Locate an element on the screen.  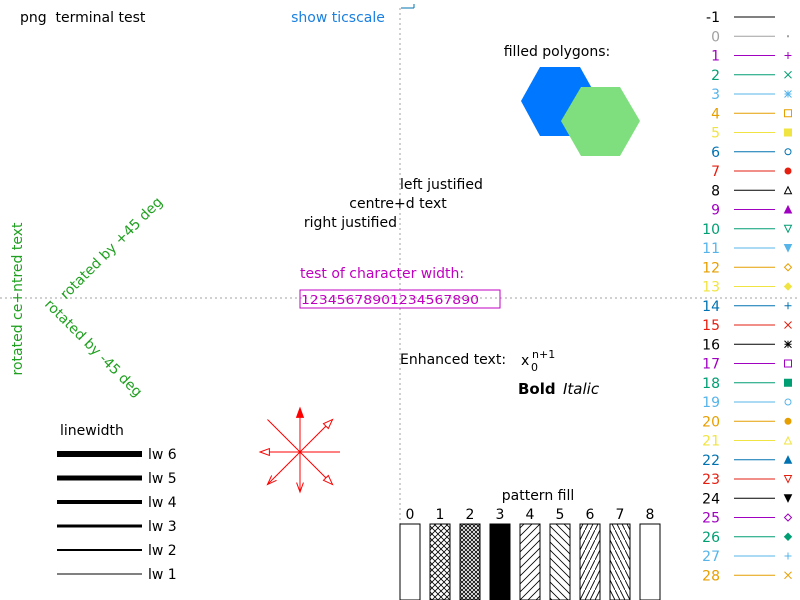
enhanced-superscript: n+1 is located at coordinates (543, 354).